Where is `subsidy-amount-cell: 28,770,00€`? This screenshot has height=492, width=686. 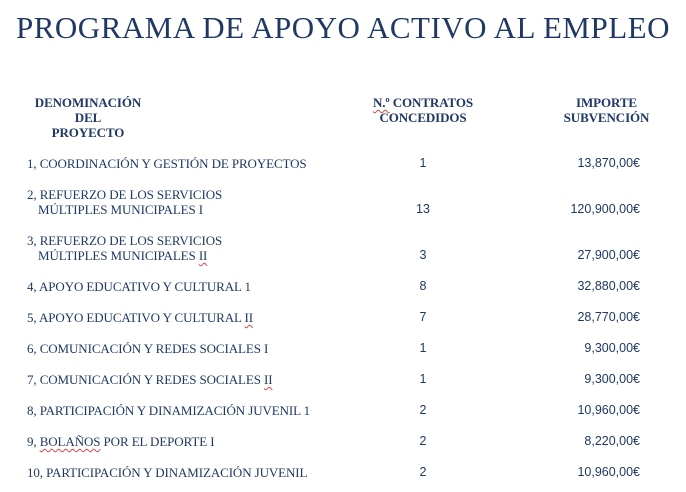
subsidy-amount-cell: 28,770,00€ is located at coordinates (608, 317).